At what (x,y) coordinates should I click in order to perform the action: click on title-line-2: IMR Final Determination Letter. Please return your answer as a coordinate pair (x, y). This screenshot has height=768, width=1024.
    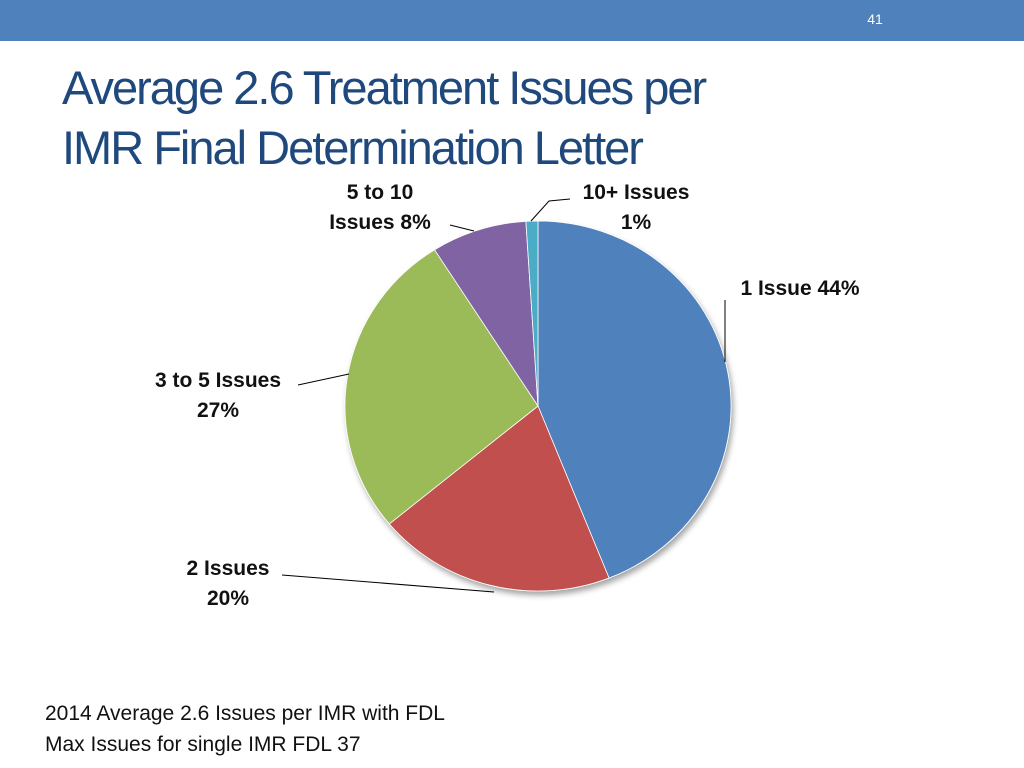
    Looking at the image, I should click on (353, 147).